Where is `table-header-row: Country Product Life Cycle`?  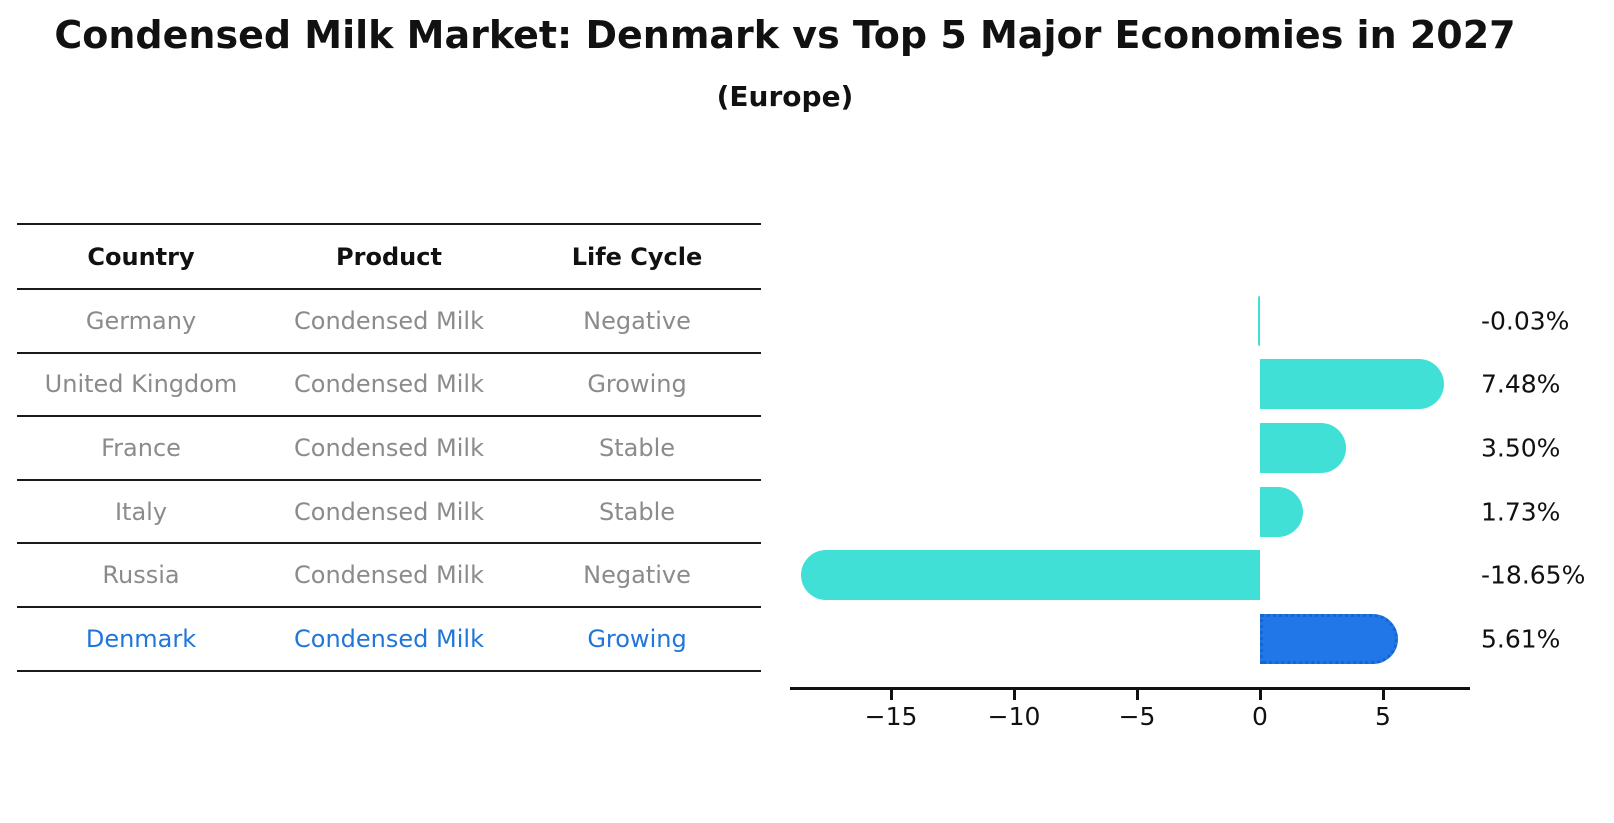
table-header-row: Country Product Life Cycle is located at coordinates (389, 256).